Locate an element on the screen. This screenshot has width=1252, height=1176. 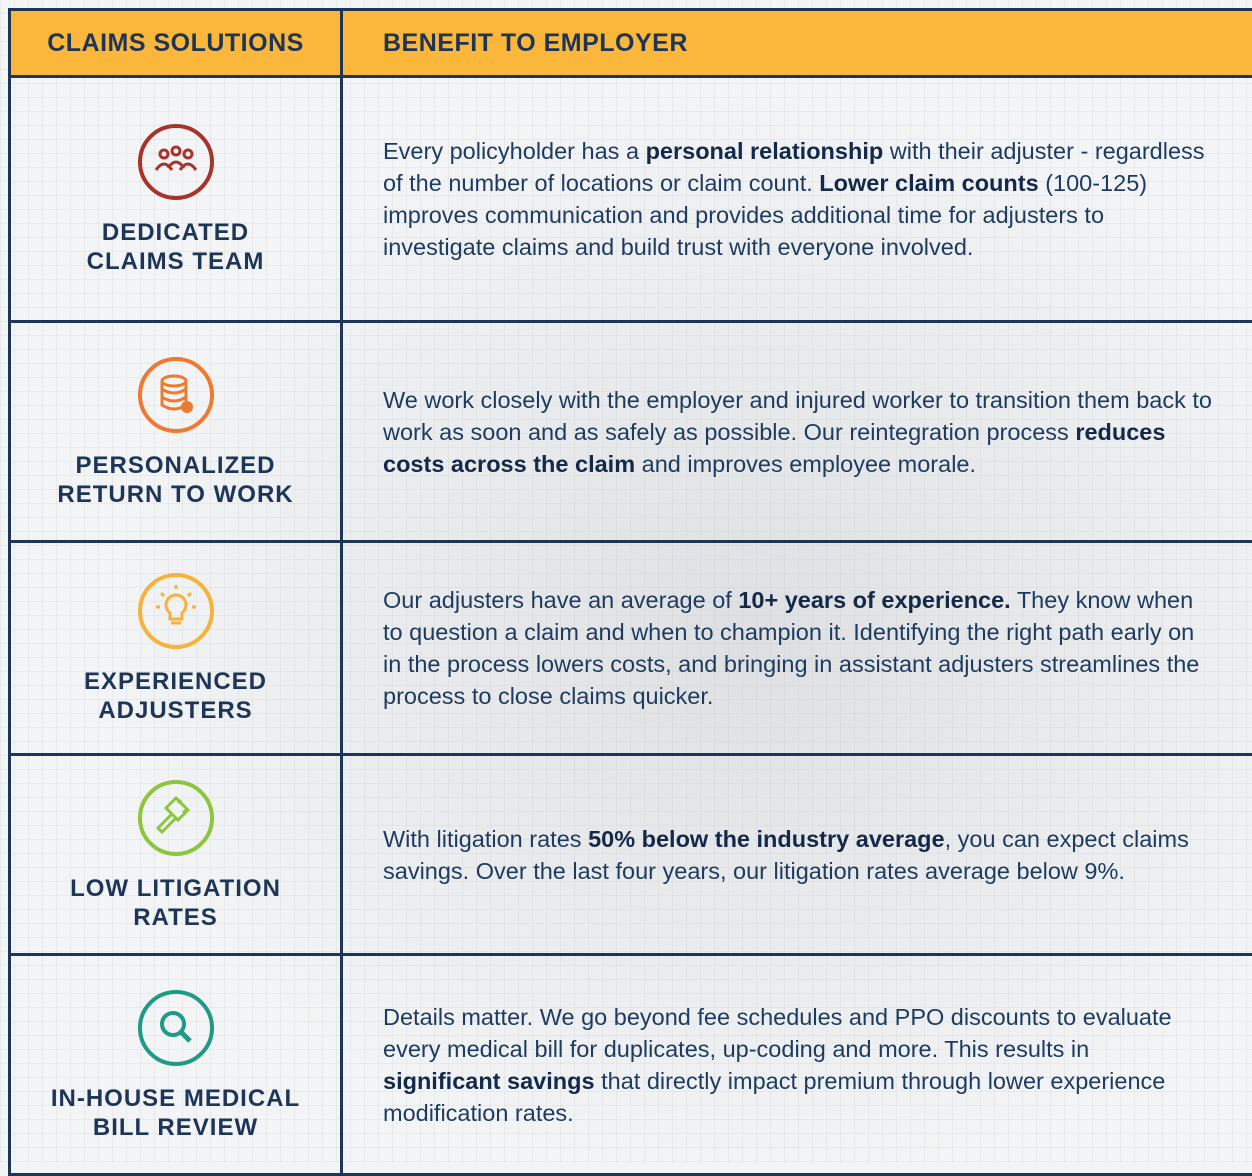
solution-label: EXPERIENCED is located at coordinates (175, 681).